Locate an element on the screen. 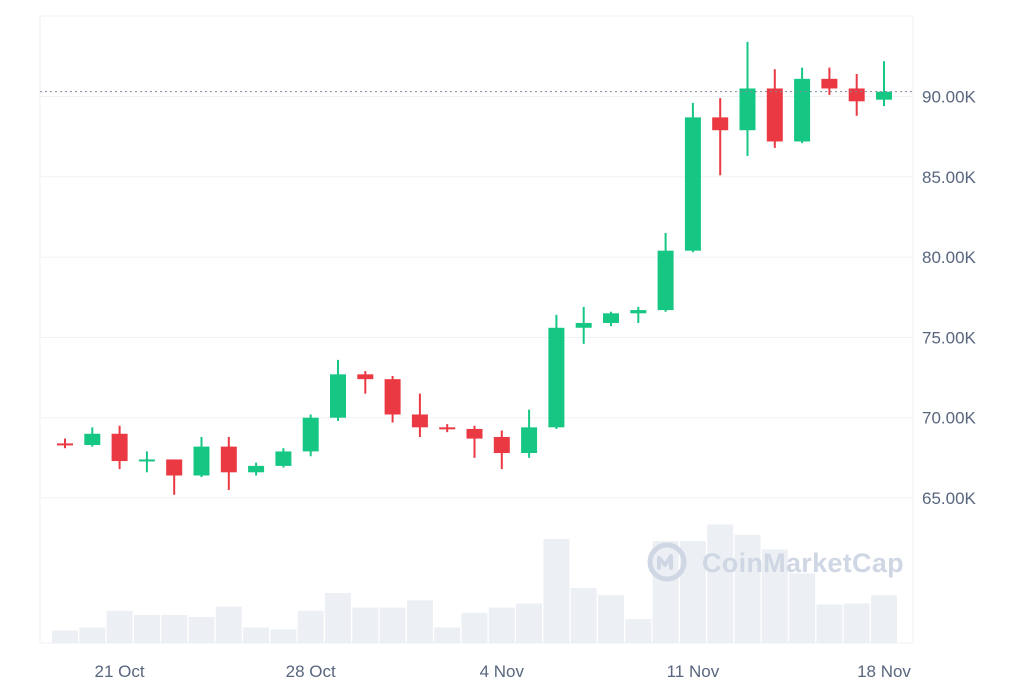 The image size is (1024, 688). y-axis: 65.00K 70.00K 75.00K 80.00K 85.00K 90.00K is located at coordinates (949, 298).